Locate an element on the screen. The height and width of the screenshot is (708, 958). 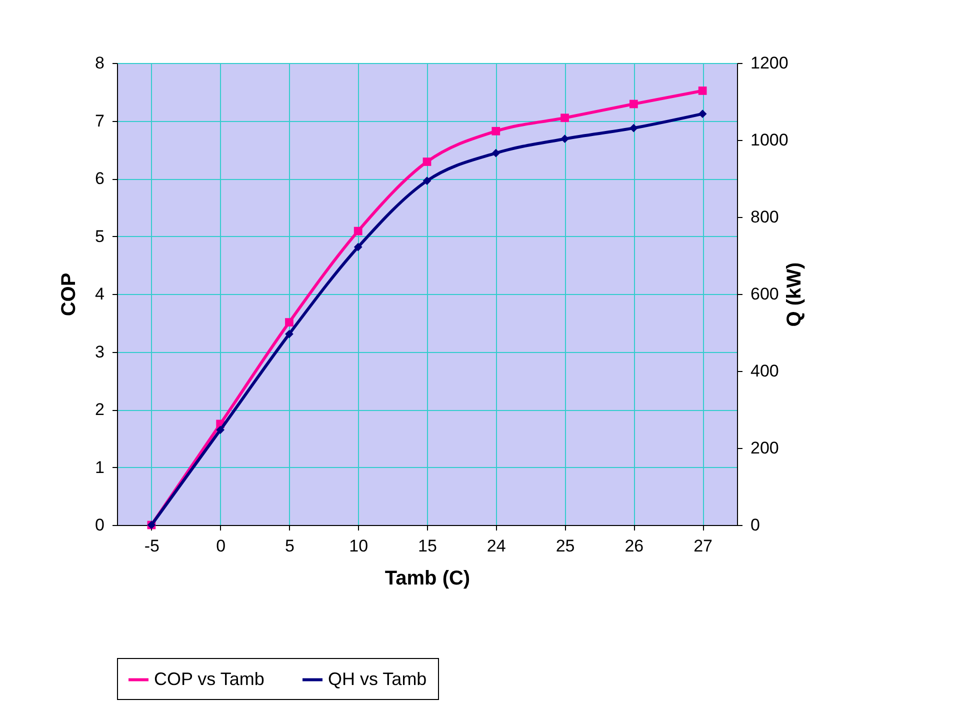
x-tick-label: 24 is located at coordinates (496, 546).